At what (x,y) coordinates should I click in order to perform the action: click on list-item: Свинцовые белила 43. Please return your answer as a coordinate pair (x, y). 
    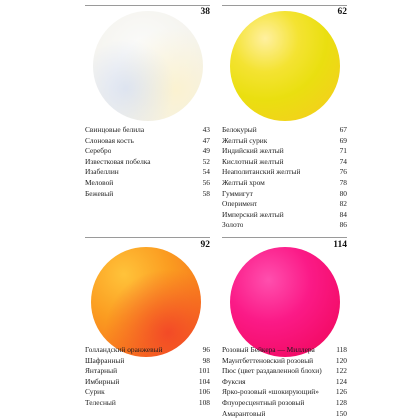
    Looking at the image, I should click on (147, 130).